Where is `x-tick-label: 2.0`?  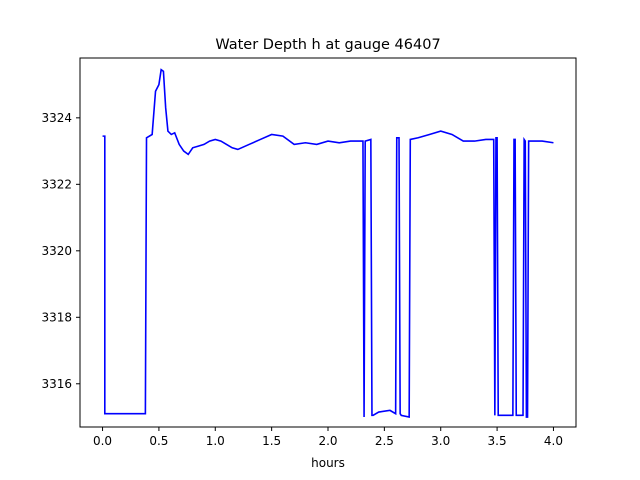
x-tick-label: 2.0 is located at coordinates (327, 441).